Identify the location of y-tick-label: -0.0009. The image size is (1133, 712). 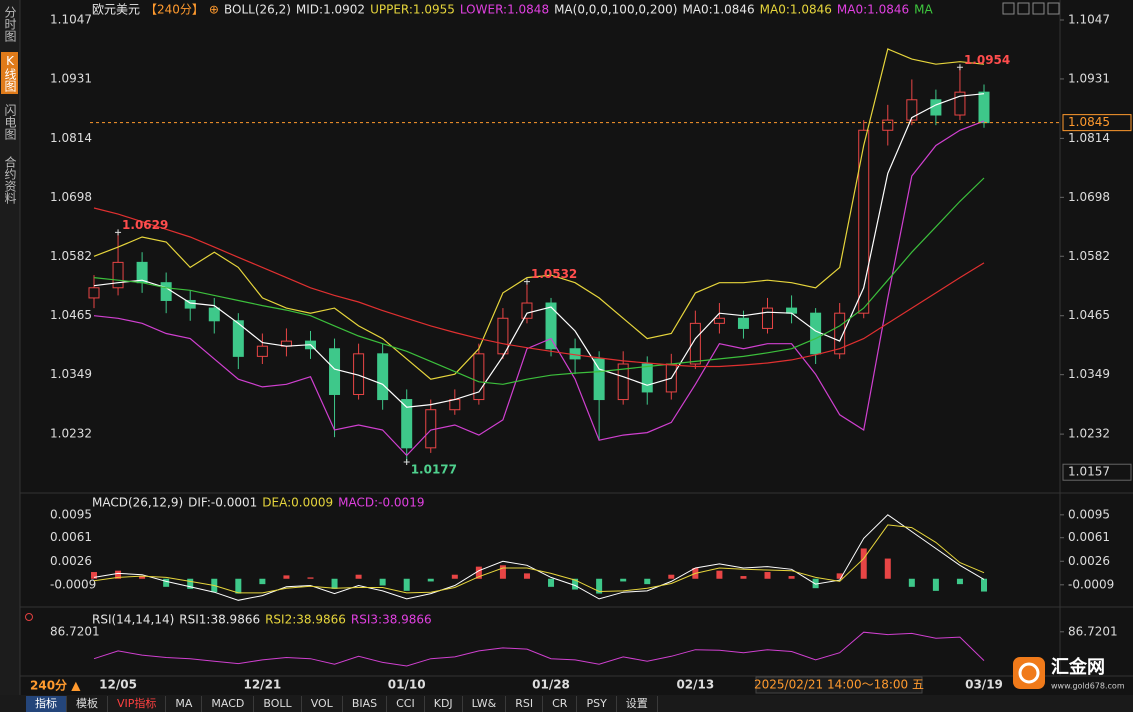
(73, 584).